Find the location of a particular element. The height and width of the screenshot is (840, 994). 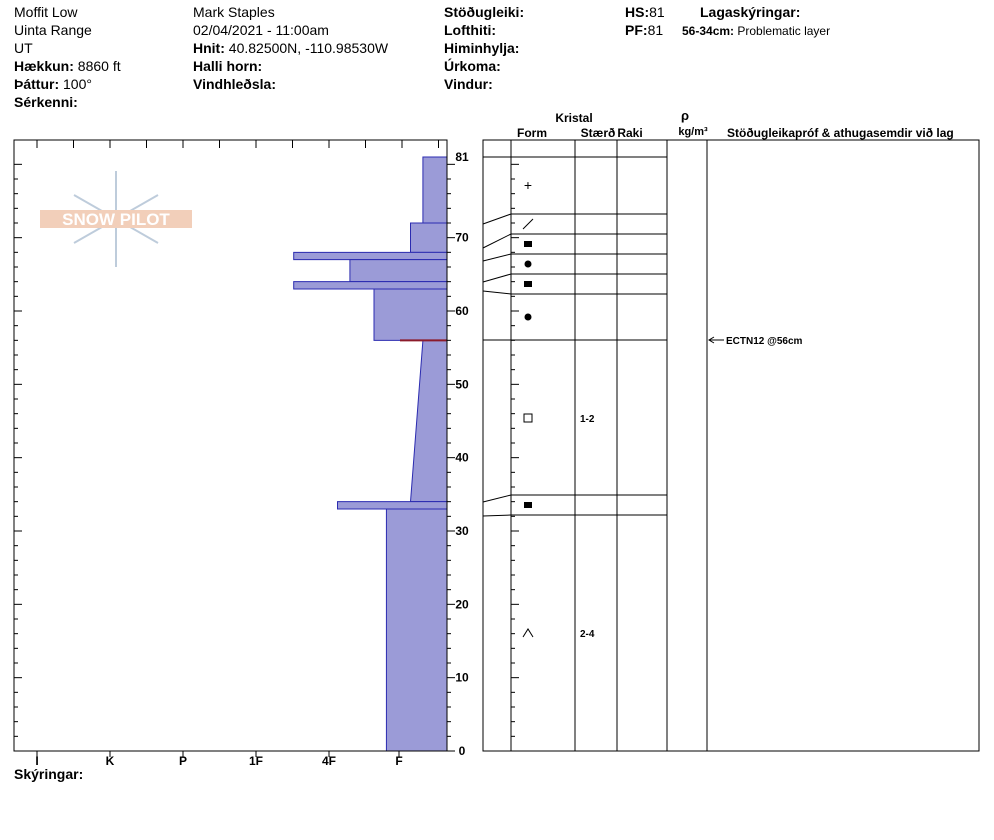

aspect-row: Þáttur: 100° is located at coordinates (53, 84).